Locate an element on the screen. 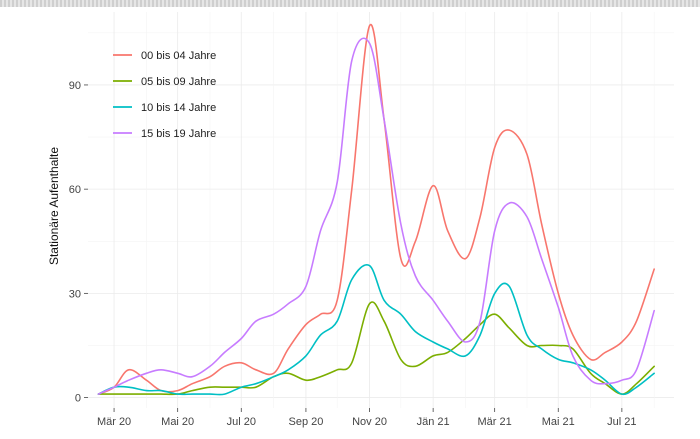  x-tick-label: Mai 20 is located at coordinates (177, 422).